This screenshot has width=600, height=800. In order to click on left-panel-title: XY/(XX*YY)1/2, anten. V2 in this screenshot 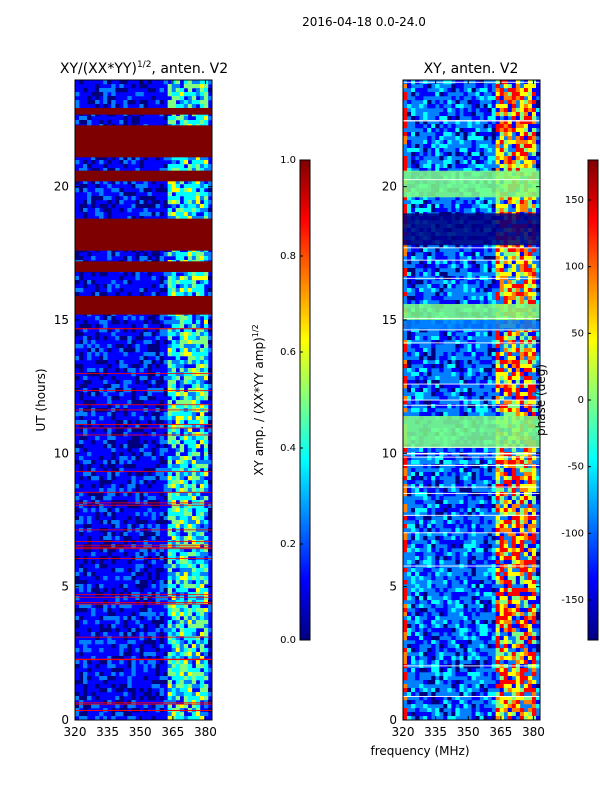, I will do `click(144, 68)`.